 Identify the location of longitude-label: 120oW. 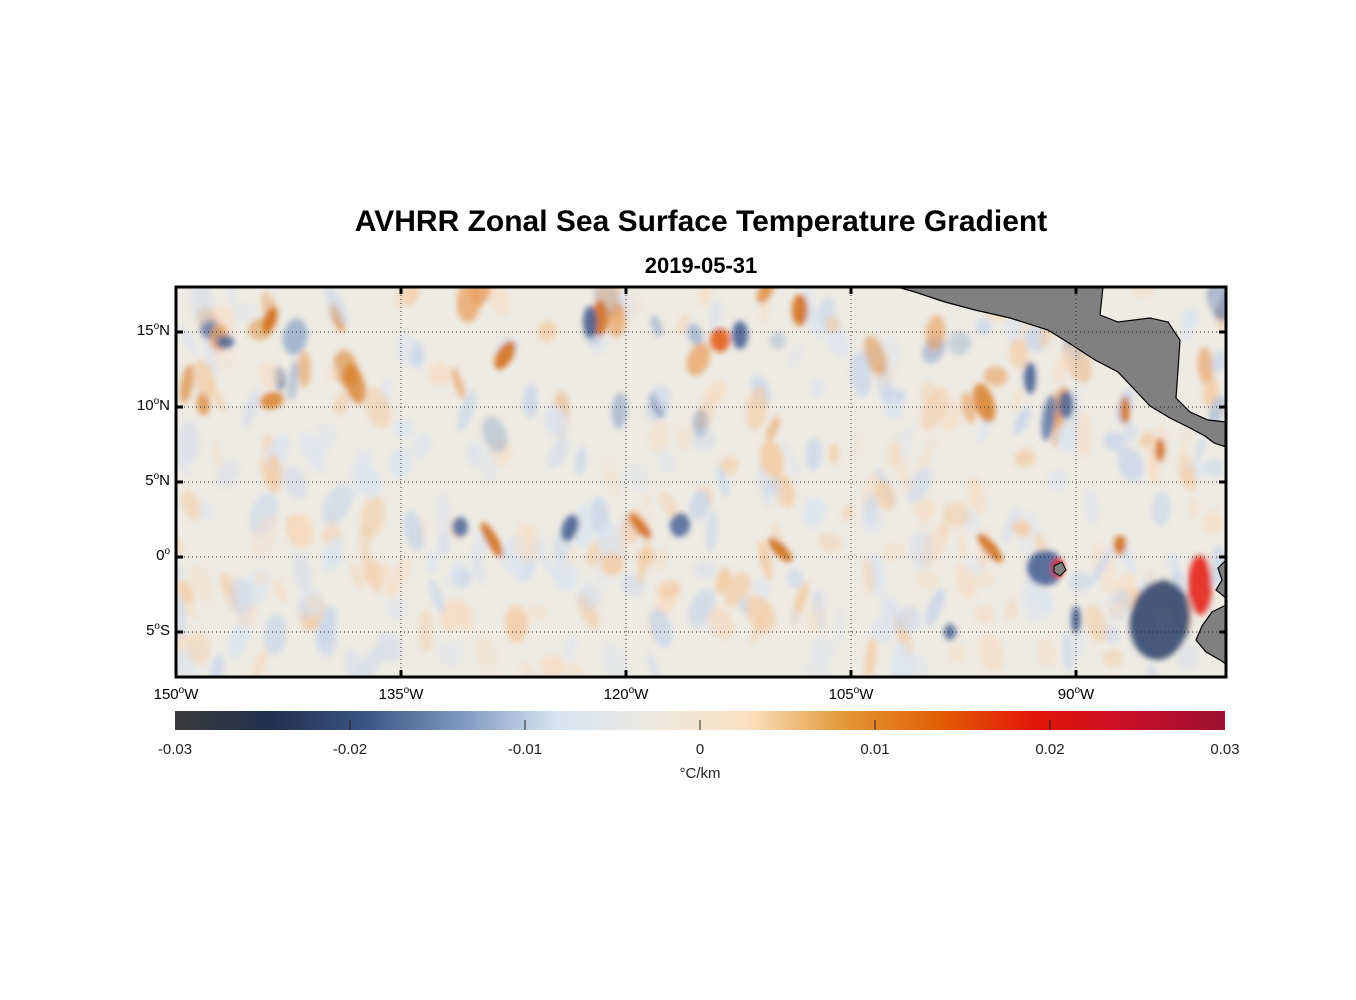
(626, 694).